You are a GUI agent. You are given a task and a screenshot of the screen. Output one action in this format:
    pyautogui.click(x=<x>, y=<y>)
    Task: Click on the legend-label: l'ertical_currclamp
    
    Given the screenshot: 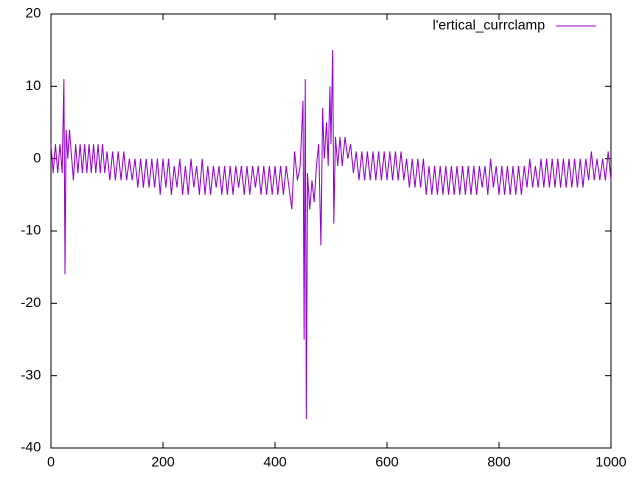 What is the action you would take?
    pyautogui.click(x=489, y=25)
    